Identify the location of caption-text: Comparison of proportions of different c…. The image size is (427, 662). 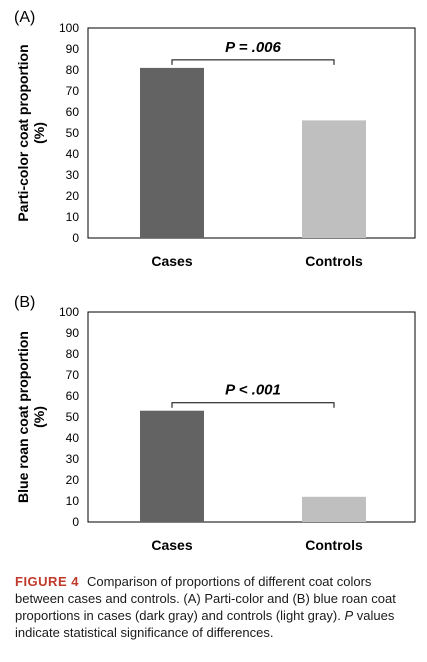
(205, 598).